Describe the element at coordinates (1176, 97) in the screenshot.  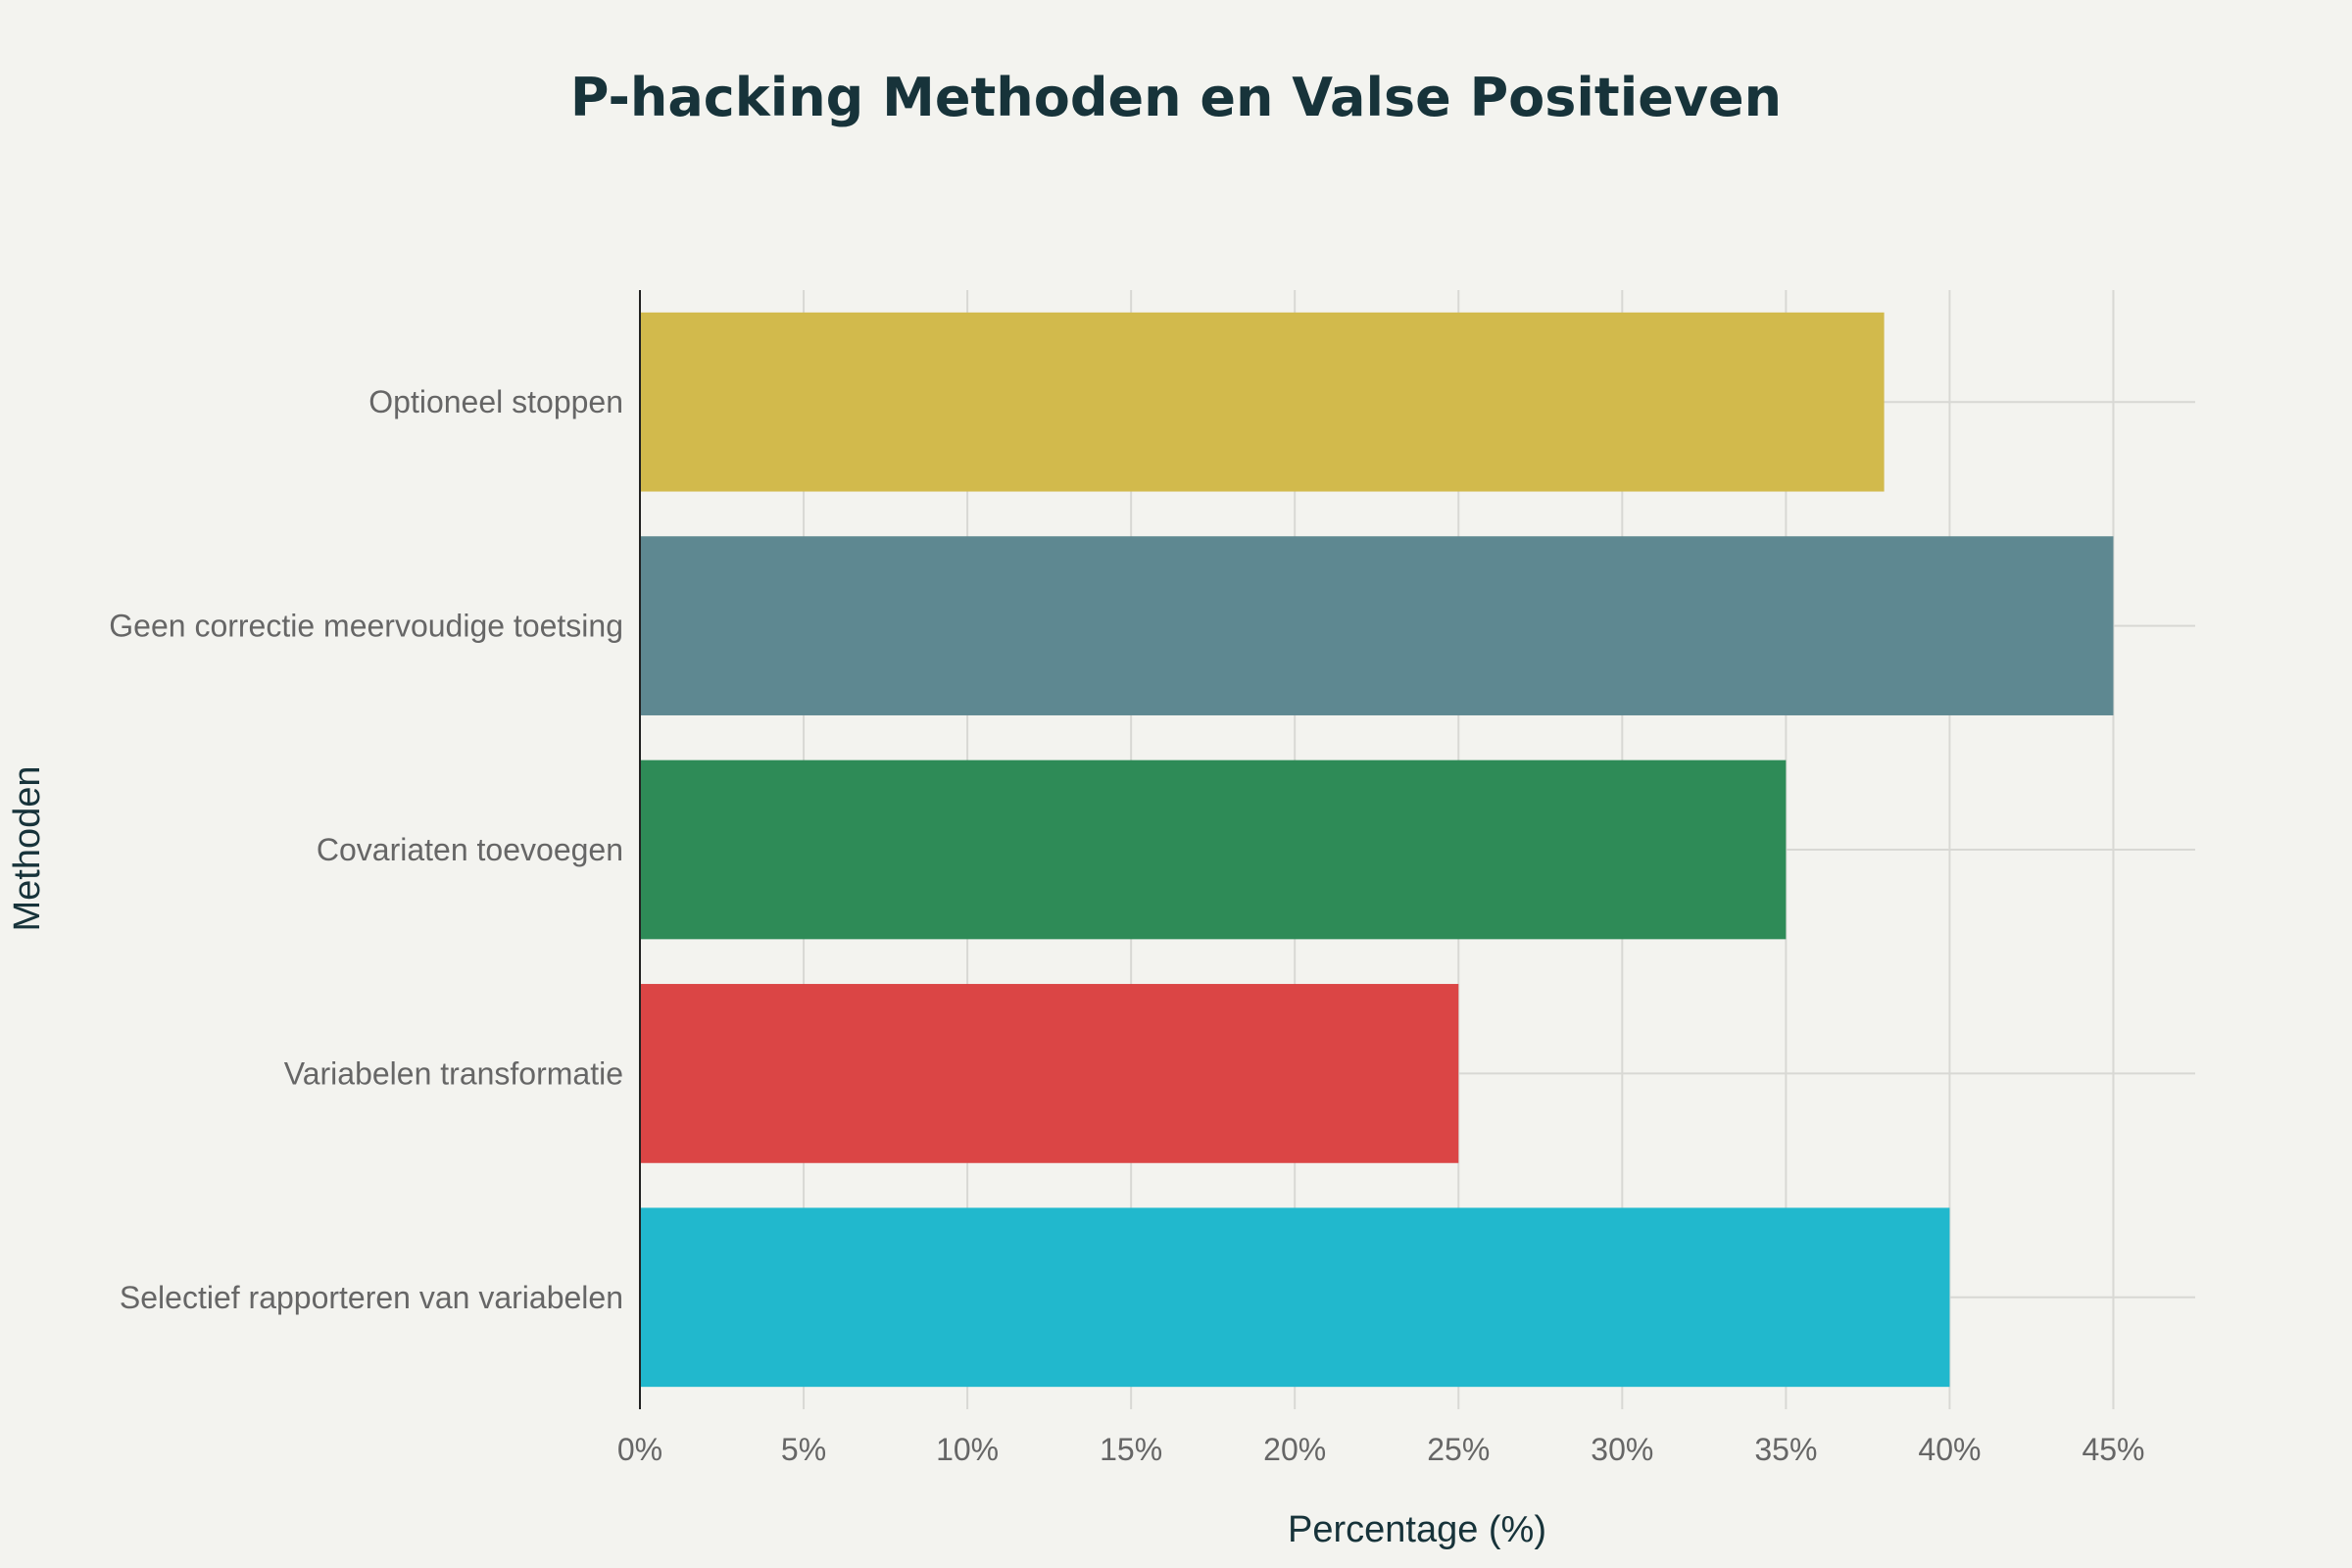
I see `chart-title: P-hacking Methoden en Valse Positieven` at that location.